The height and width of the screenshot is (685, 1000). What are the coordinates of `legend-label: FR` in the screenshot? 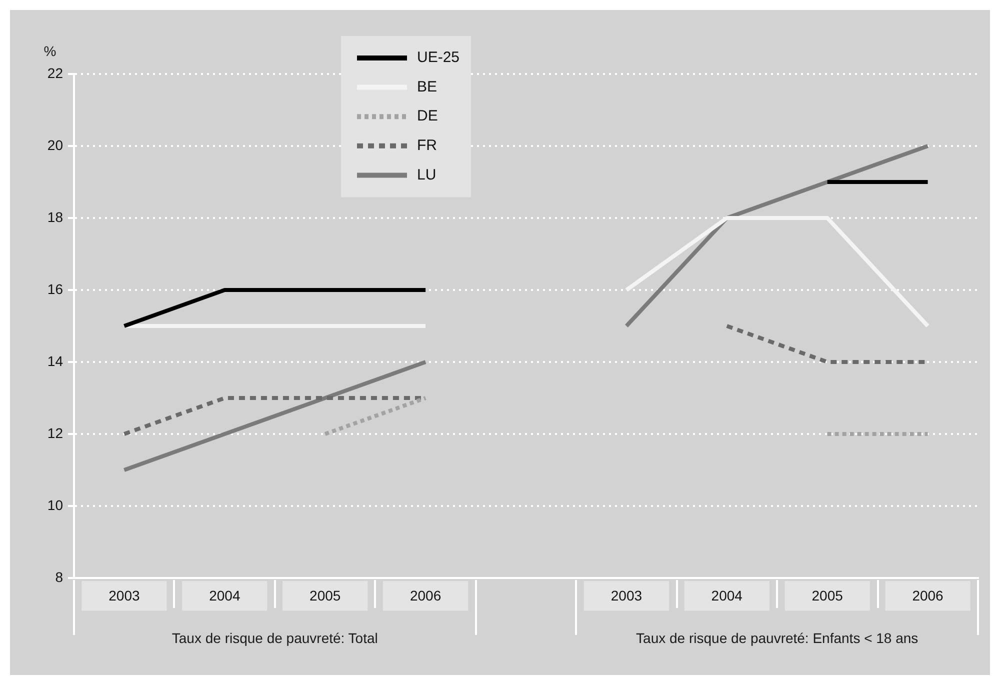 It's located at (427, 145).